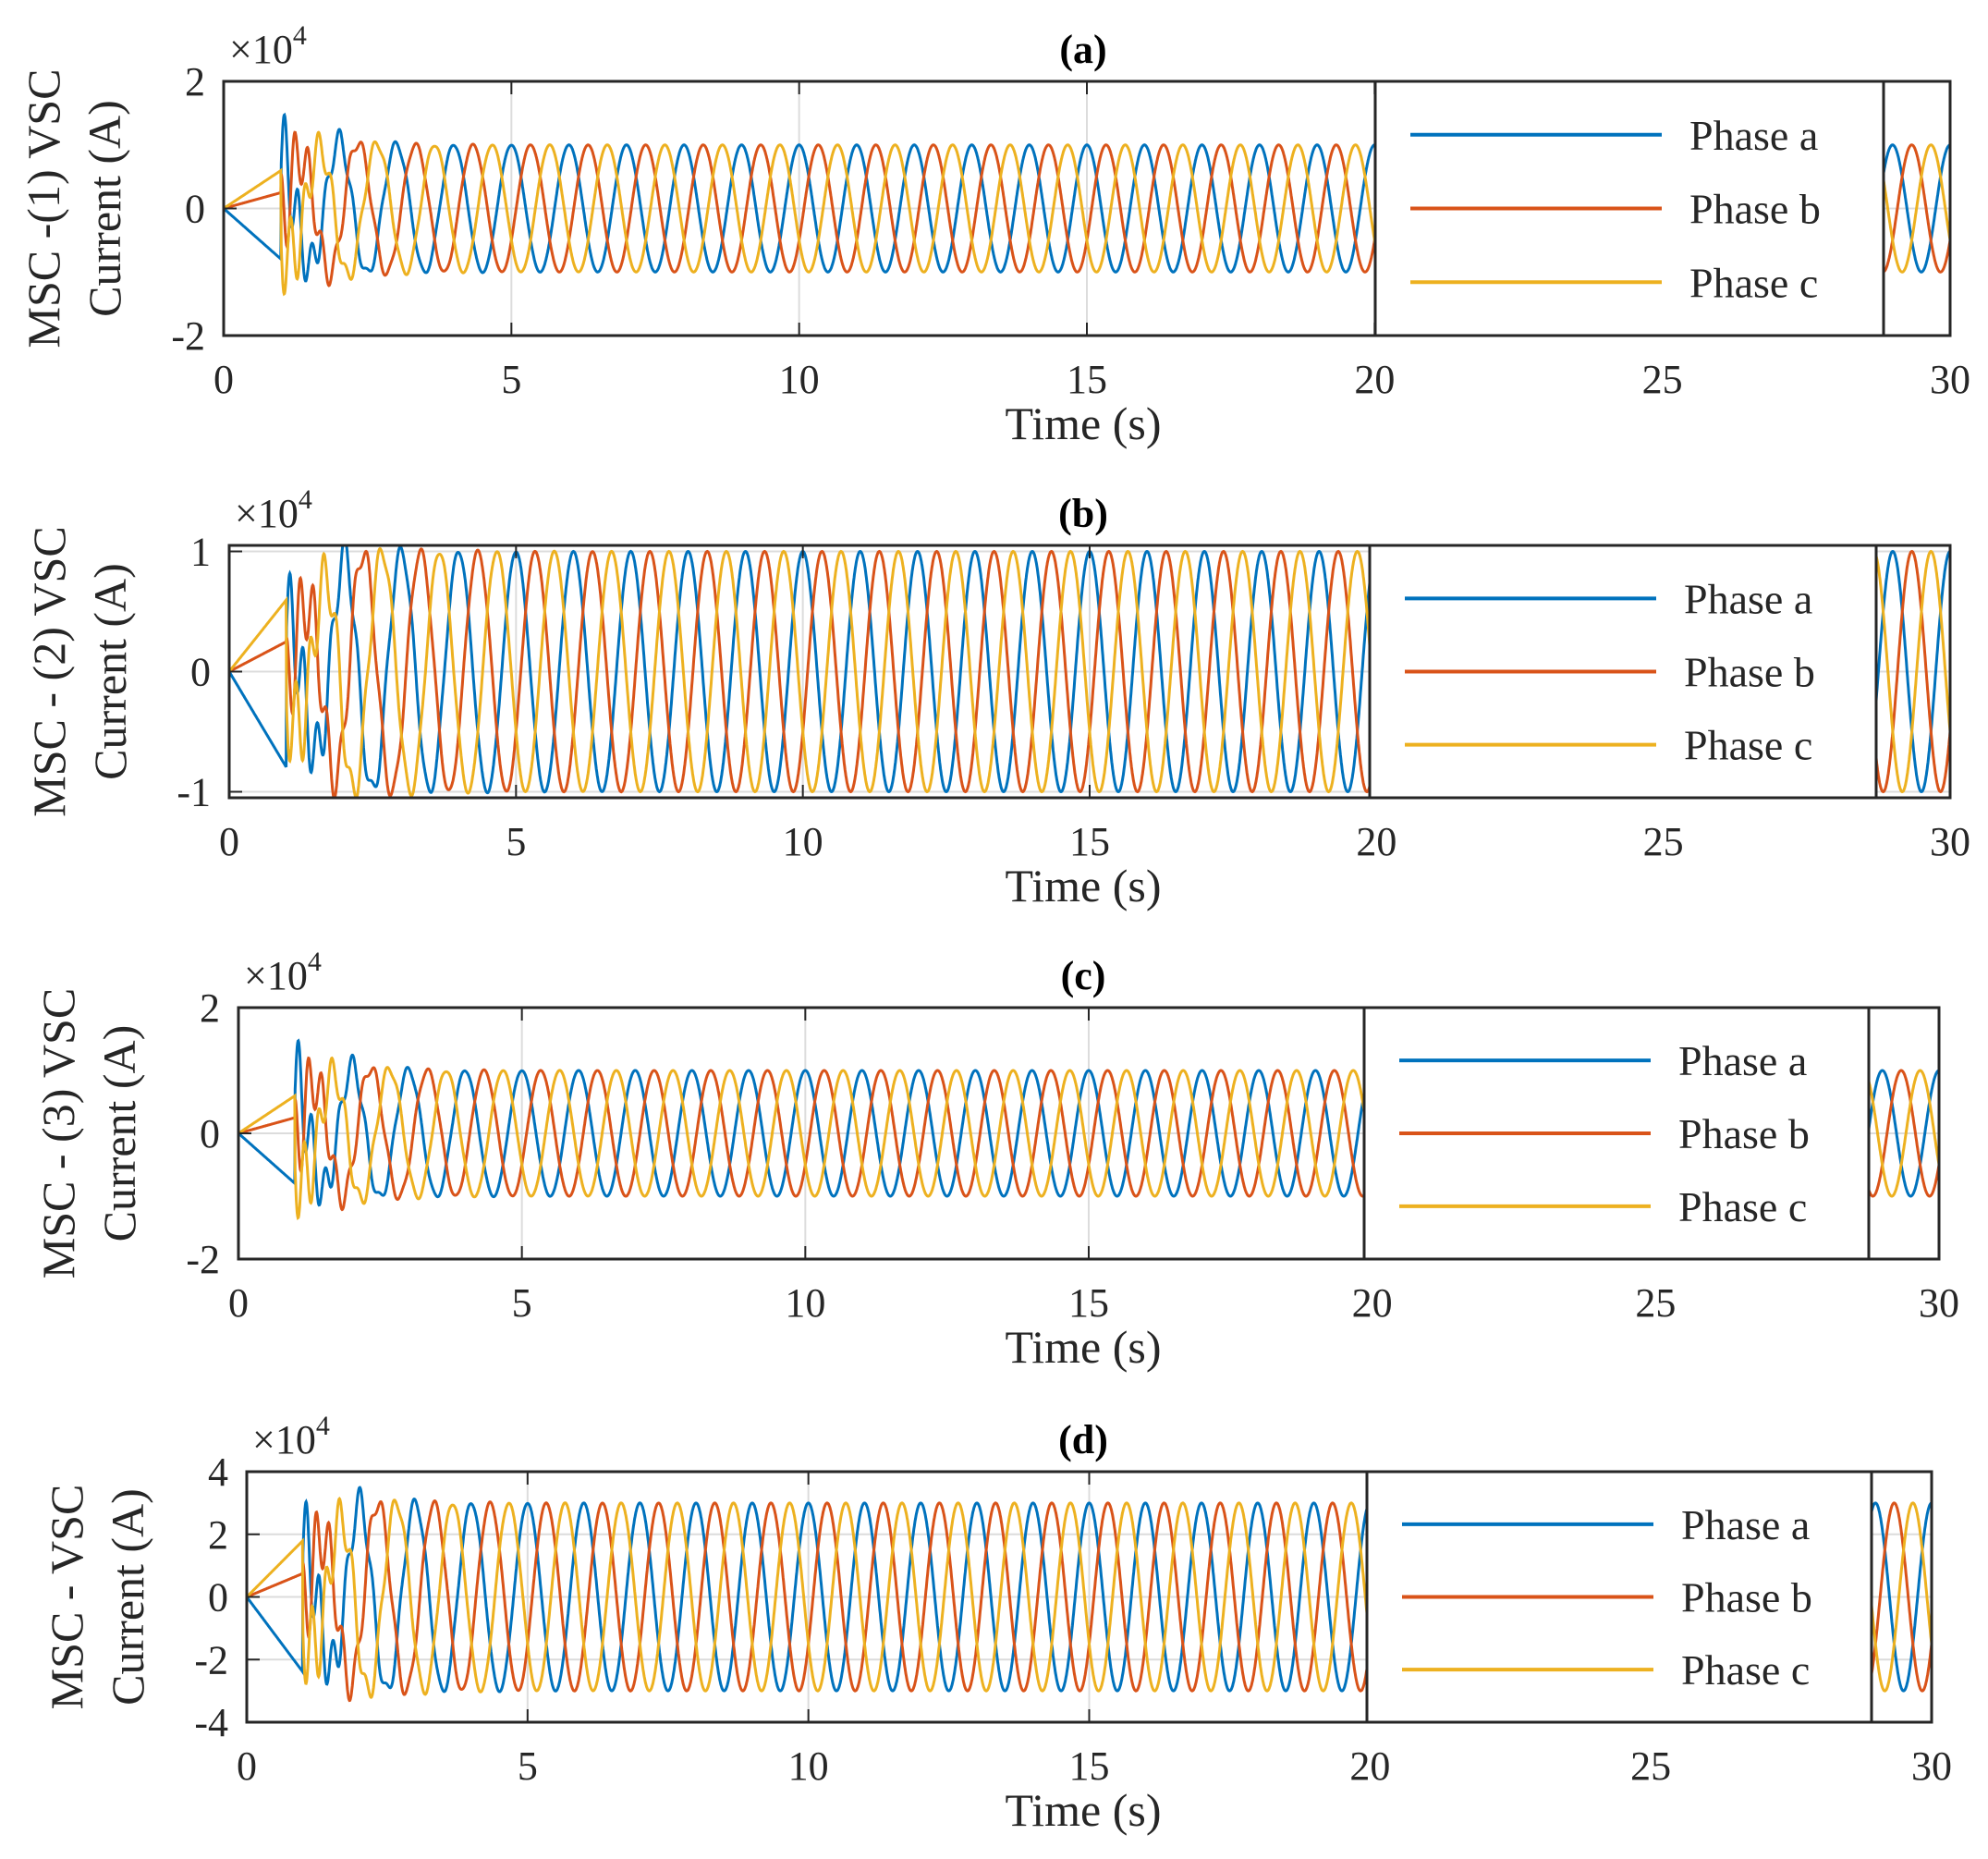 The width and height of the screenshot is (1988, 1859). I want to click on chart-title: (d), so click(1083, 1439).